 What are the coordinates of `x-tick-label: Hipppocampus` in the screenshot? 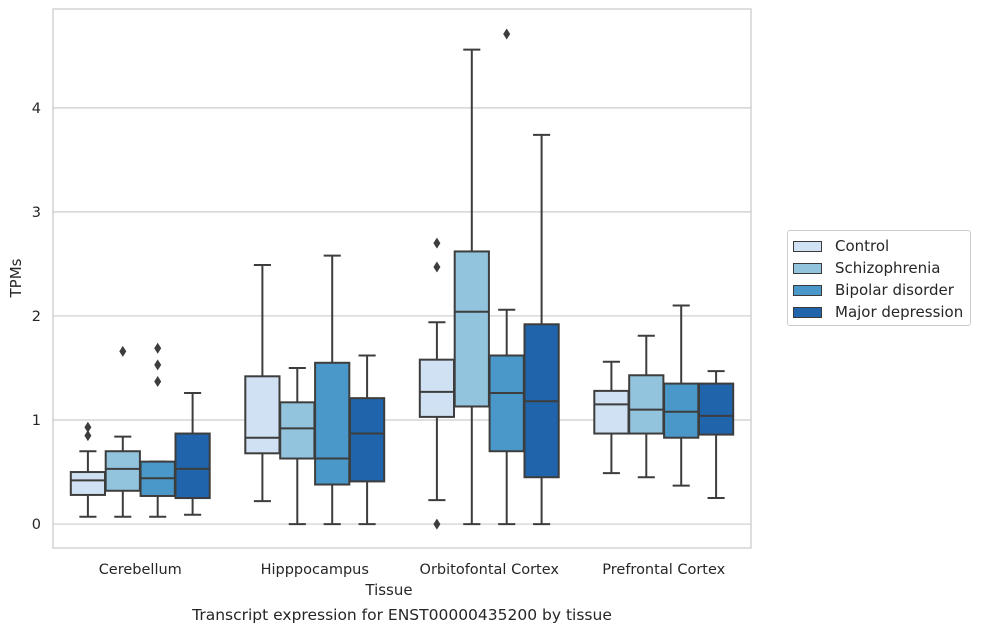 It's located at (315, 570).